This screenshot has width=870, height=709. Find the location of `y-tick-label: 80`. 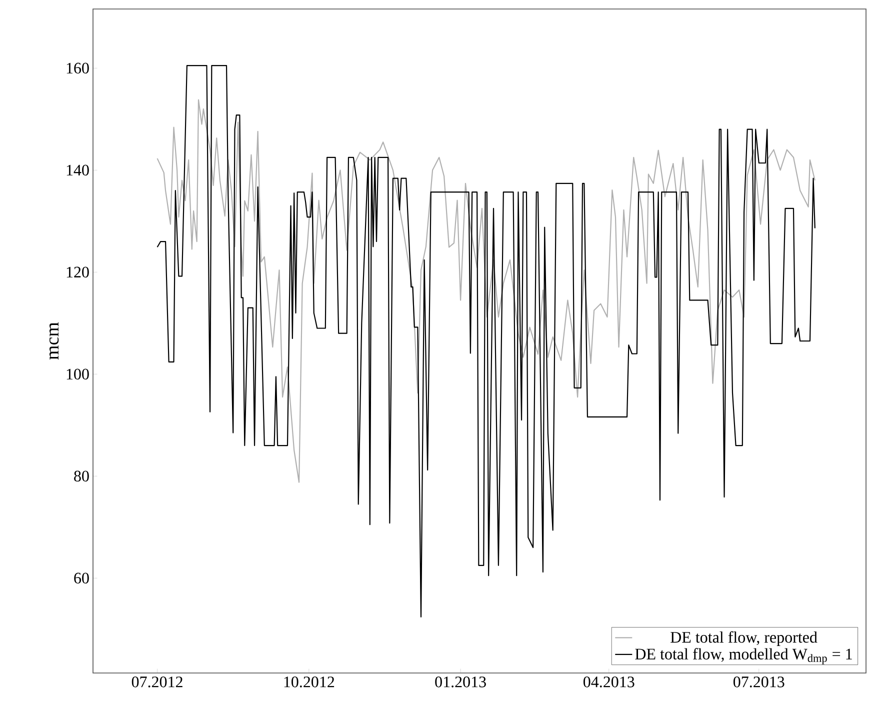

y-tick-label: 80 is located at coordinates (81, 476).